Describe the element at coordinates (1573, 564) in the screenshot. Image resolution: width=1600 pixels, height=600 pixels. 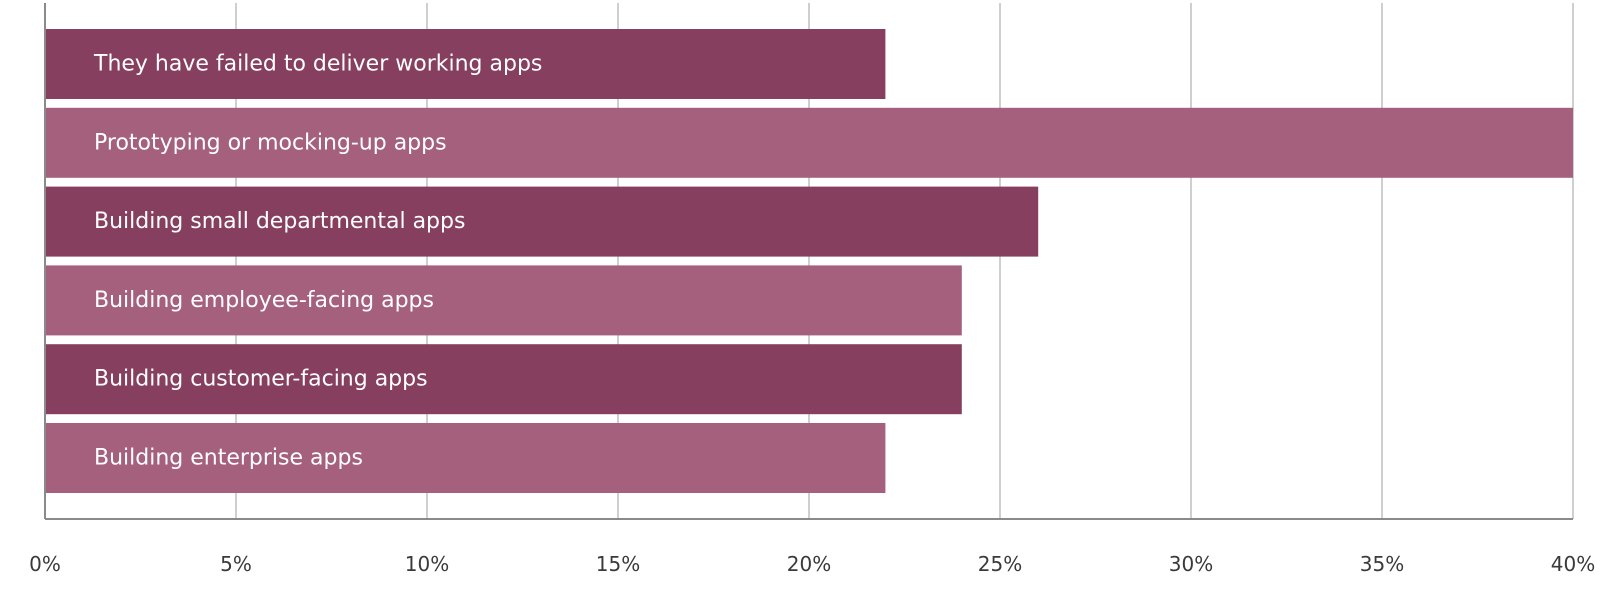
I see `x-tick-label: 40%` at that location.